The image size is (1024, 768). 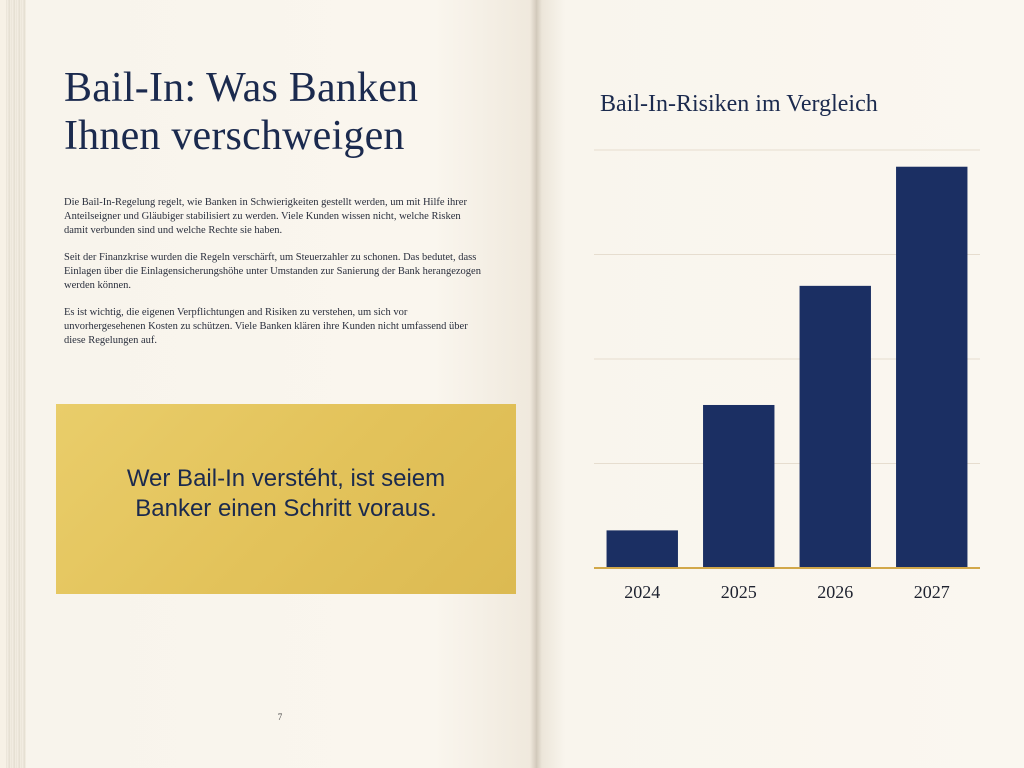 What do you see at coordinates (241, 88) in the screenshot?
I see `title-line-1: Bail-In: Was Banken` at bounding box center [241, 88].